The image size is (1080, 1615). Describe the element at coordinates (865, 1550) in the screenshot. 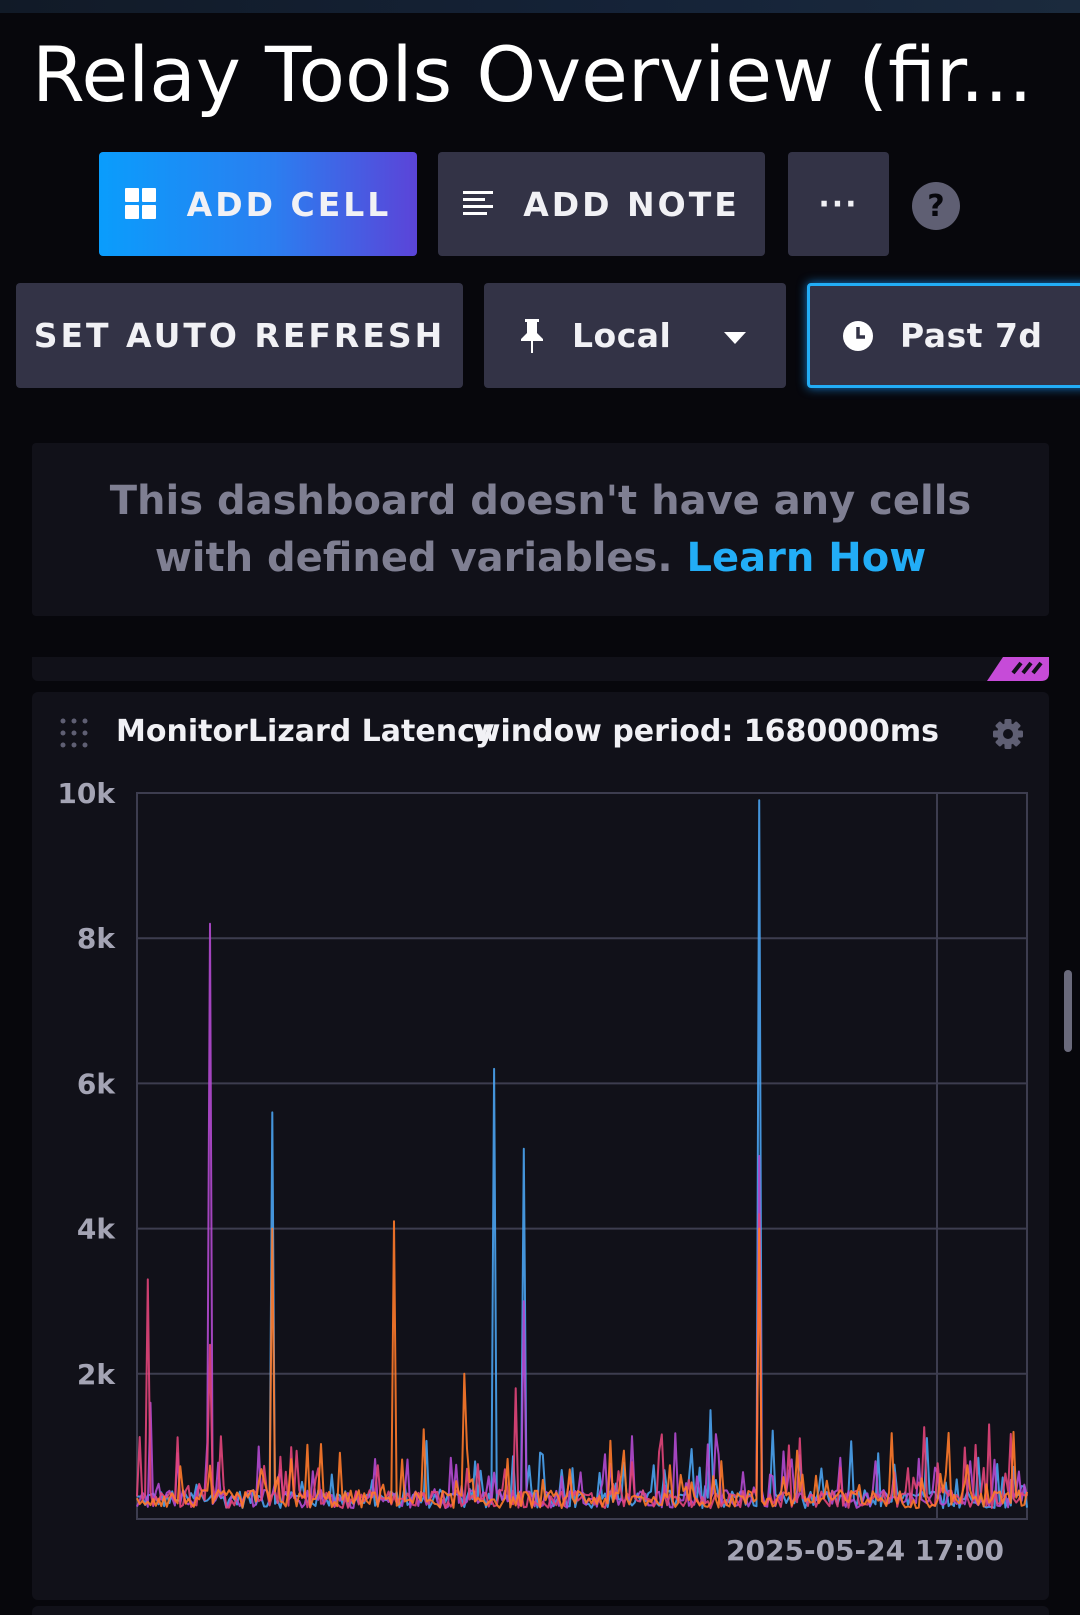

I see `x-tick-label: 2025-05-24 17:00` at that location.